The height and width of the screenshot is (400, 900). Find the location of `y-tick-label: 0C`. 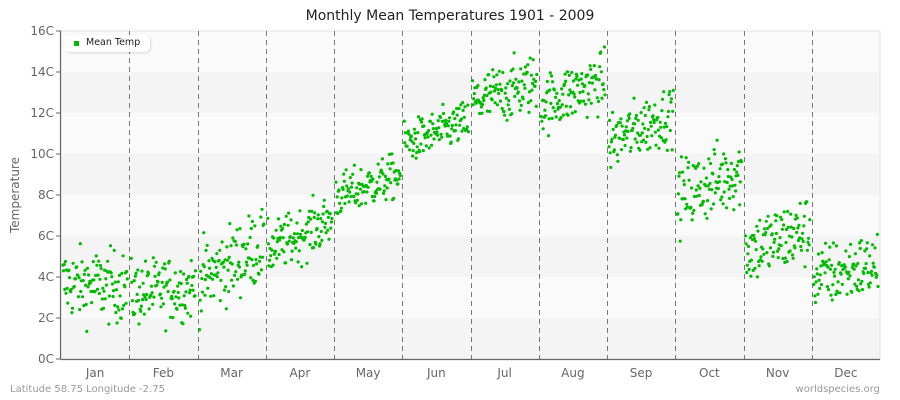

y-tick-label: 0C is located at coordinates (46, 359).